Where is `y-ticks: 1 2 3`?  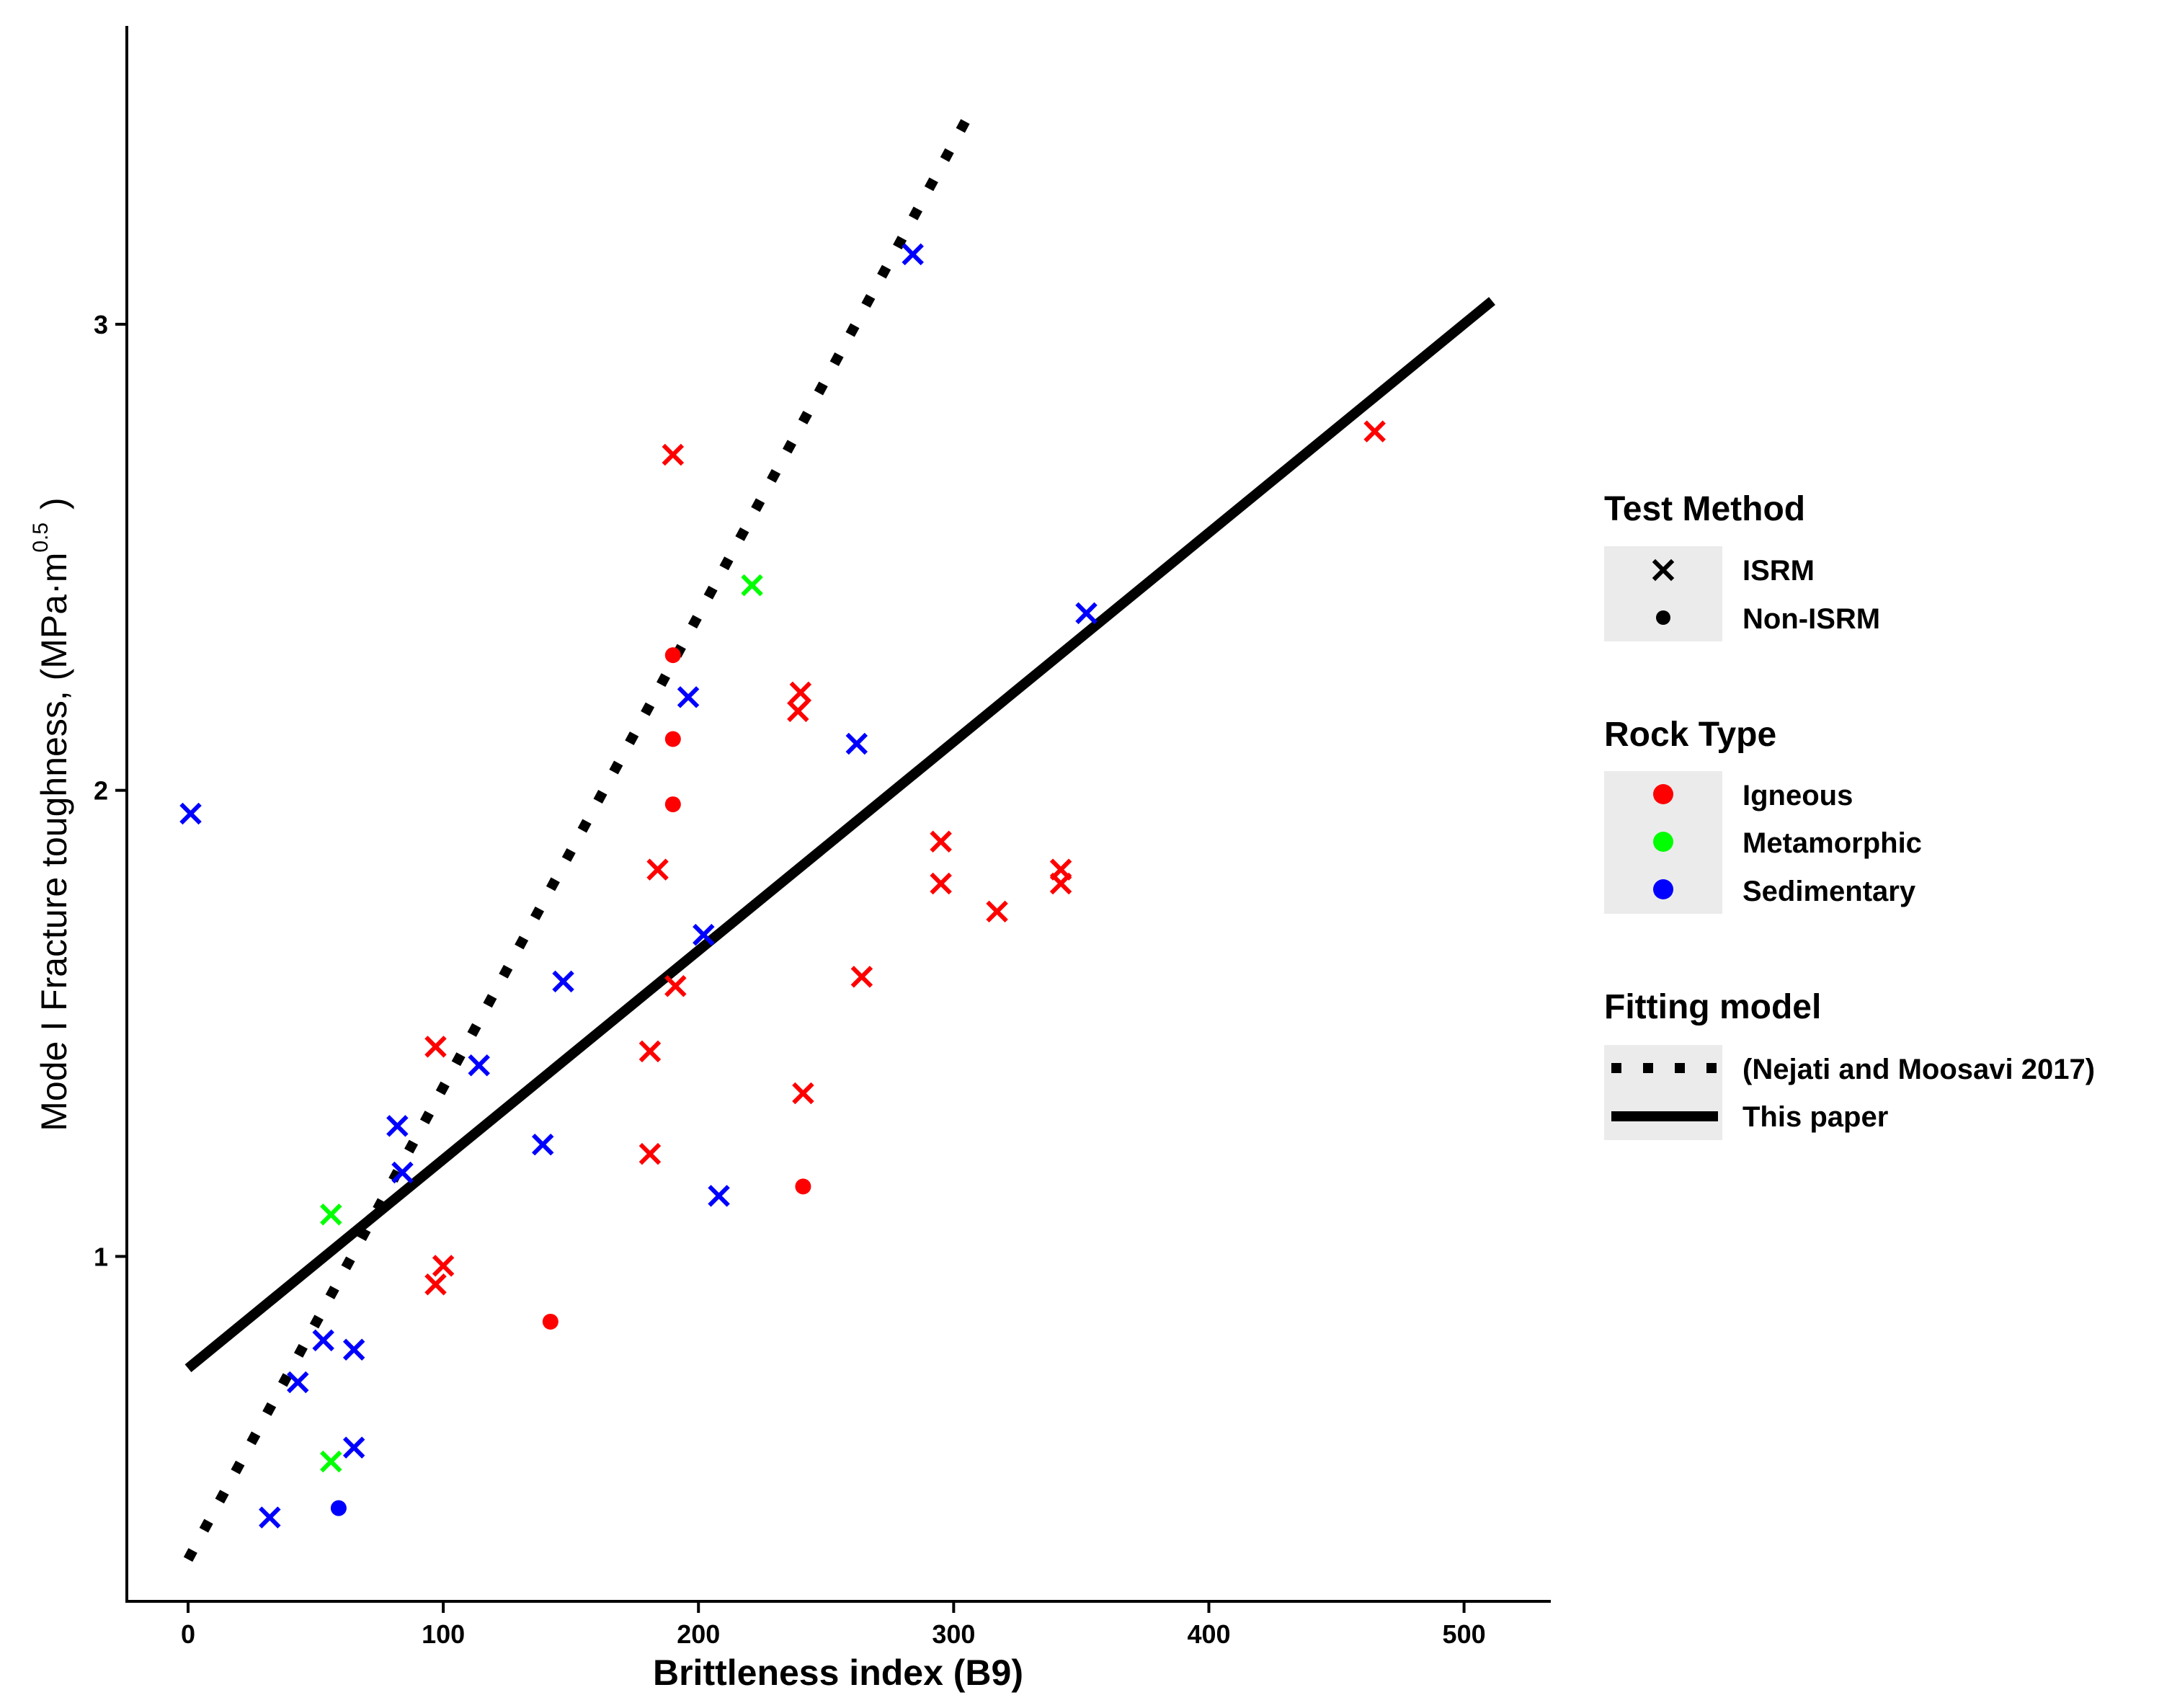 y-ticks: 1 2 3 is located at coordinates (110, 790).